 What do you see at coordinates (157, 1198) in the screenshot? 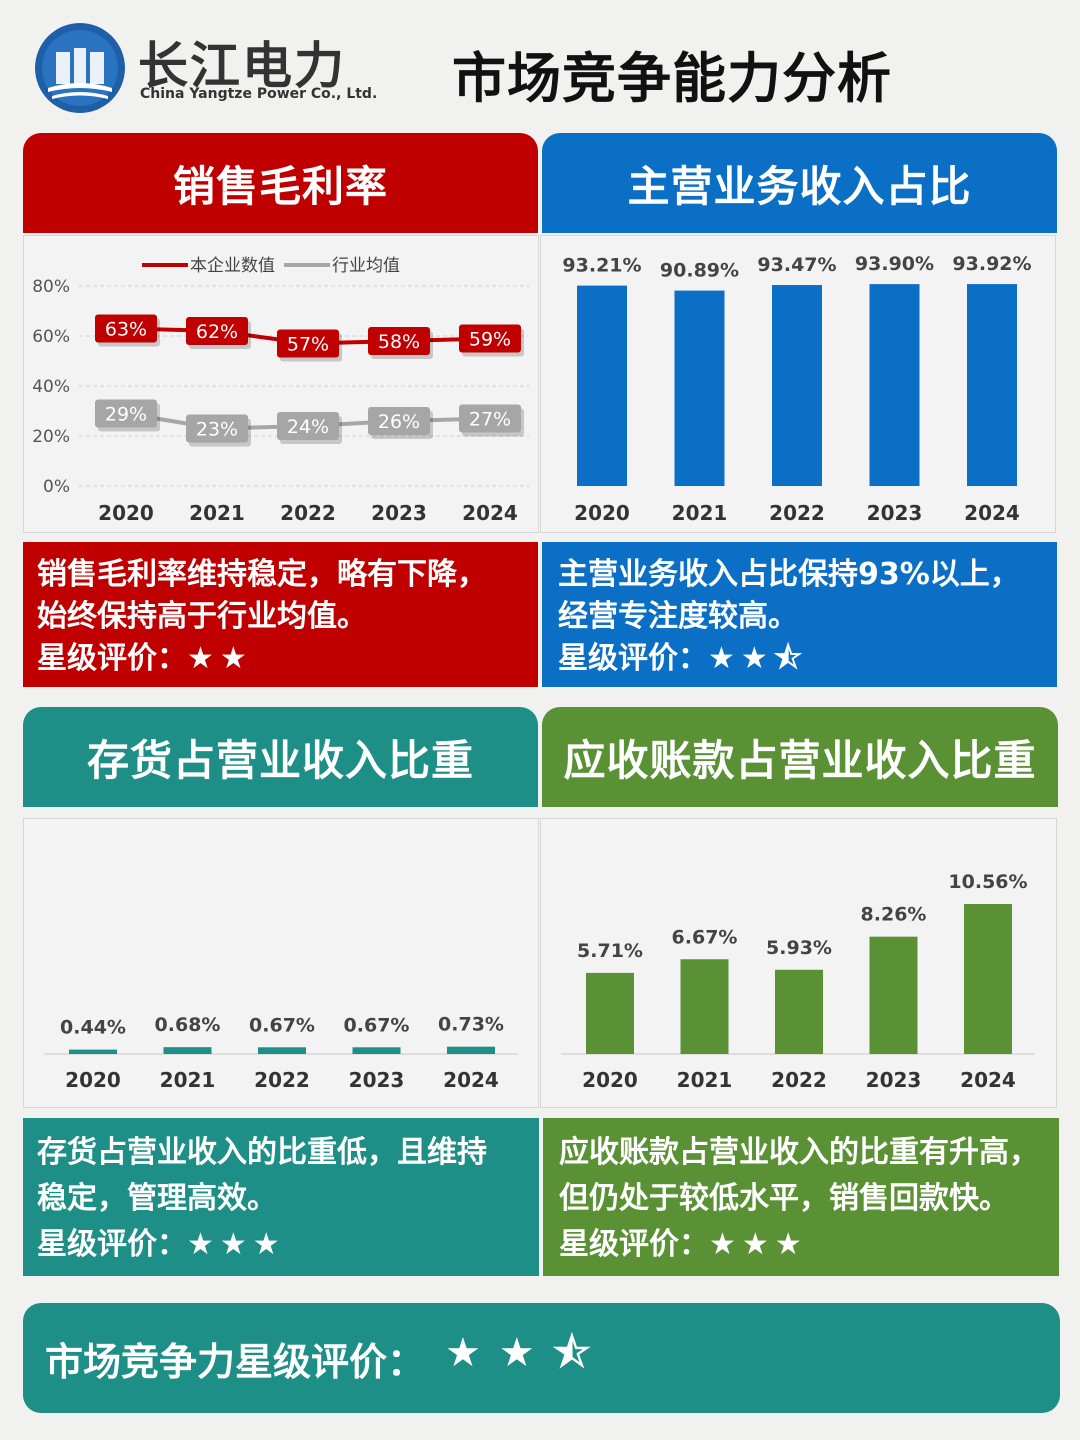
I see `inventory-desc-line2: 稳定，管理高效。` at bounding box center [157, 1198].